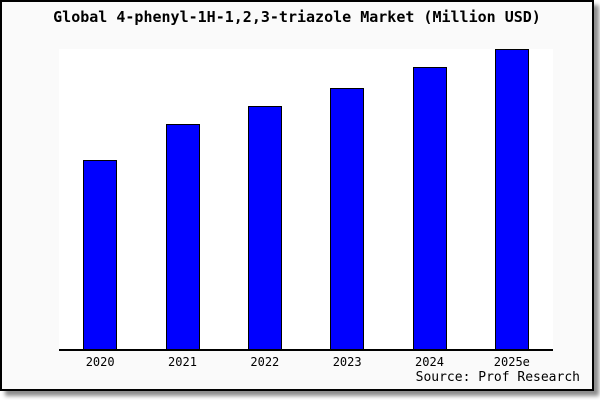 The width and height of the screenshot is (600, 400). What do you see at coordinates (182, 236) in the screenshot?
I see `bar-2021` at bounding box center [182, 236].